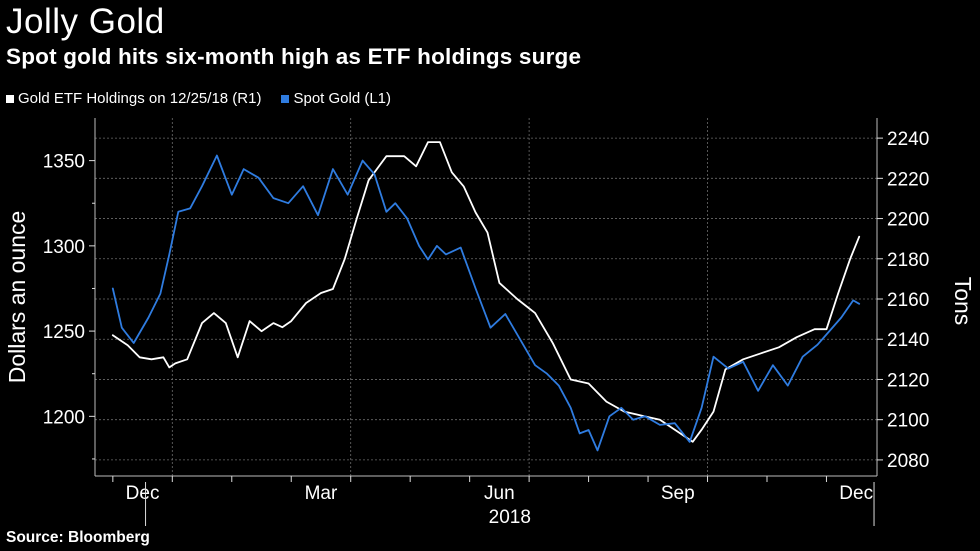  I want to click on x-tick-label: Sep, so click(678, 493).